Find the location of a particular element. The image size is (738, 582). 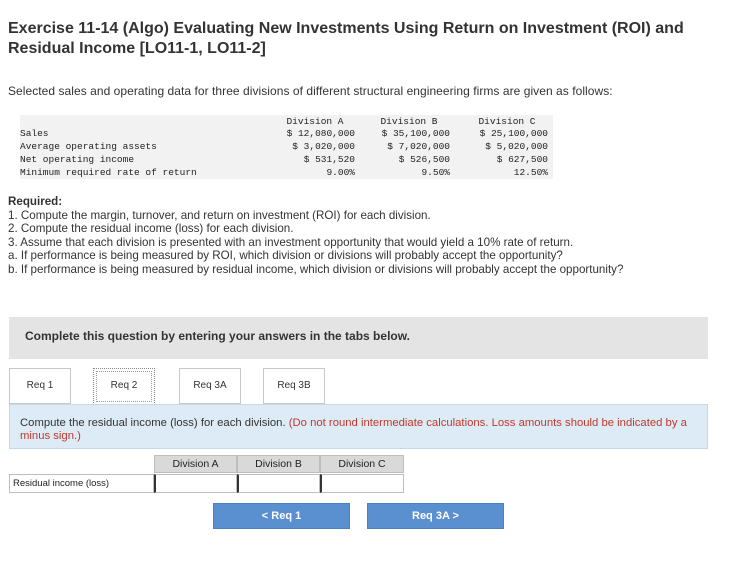

income-a: $ 531,520 is located at coordinates (329, 159).